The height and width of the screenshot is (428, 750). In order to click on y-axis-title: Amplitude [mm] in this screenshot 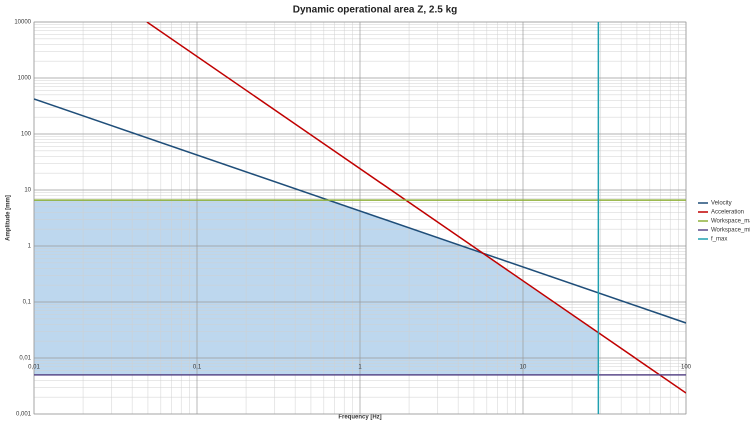, I will do `click(9, 218)`.